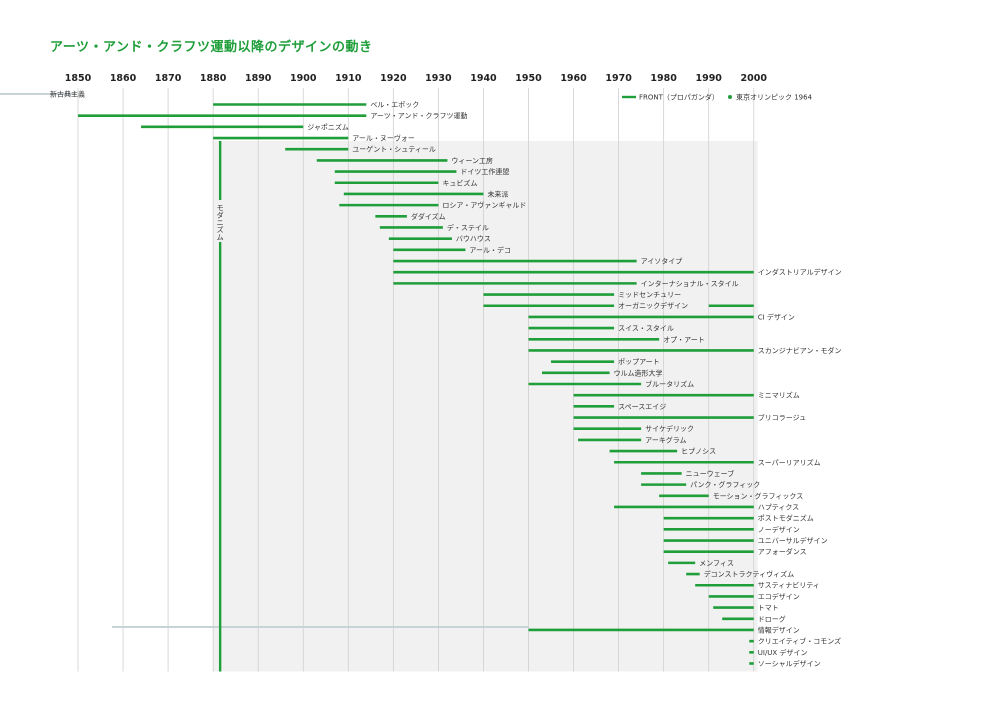 Image resolution: width=1000 pixels, height=710 pixels. What do you see at coordinates (710, 473) in the screenshot?
I see `movement-label: ニューウェーブ` at bounding box center [710, 473].